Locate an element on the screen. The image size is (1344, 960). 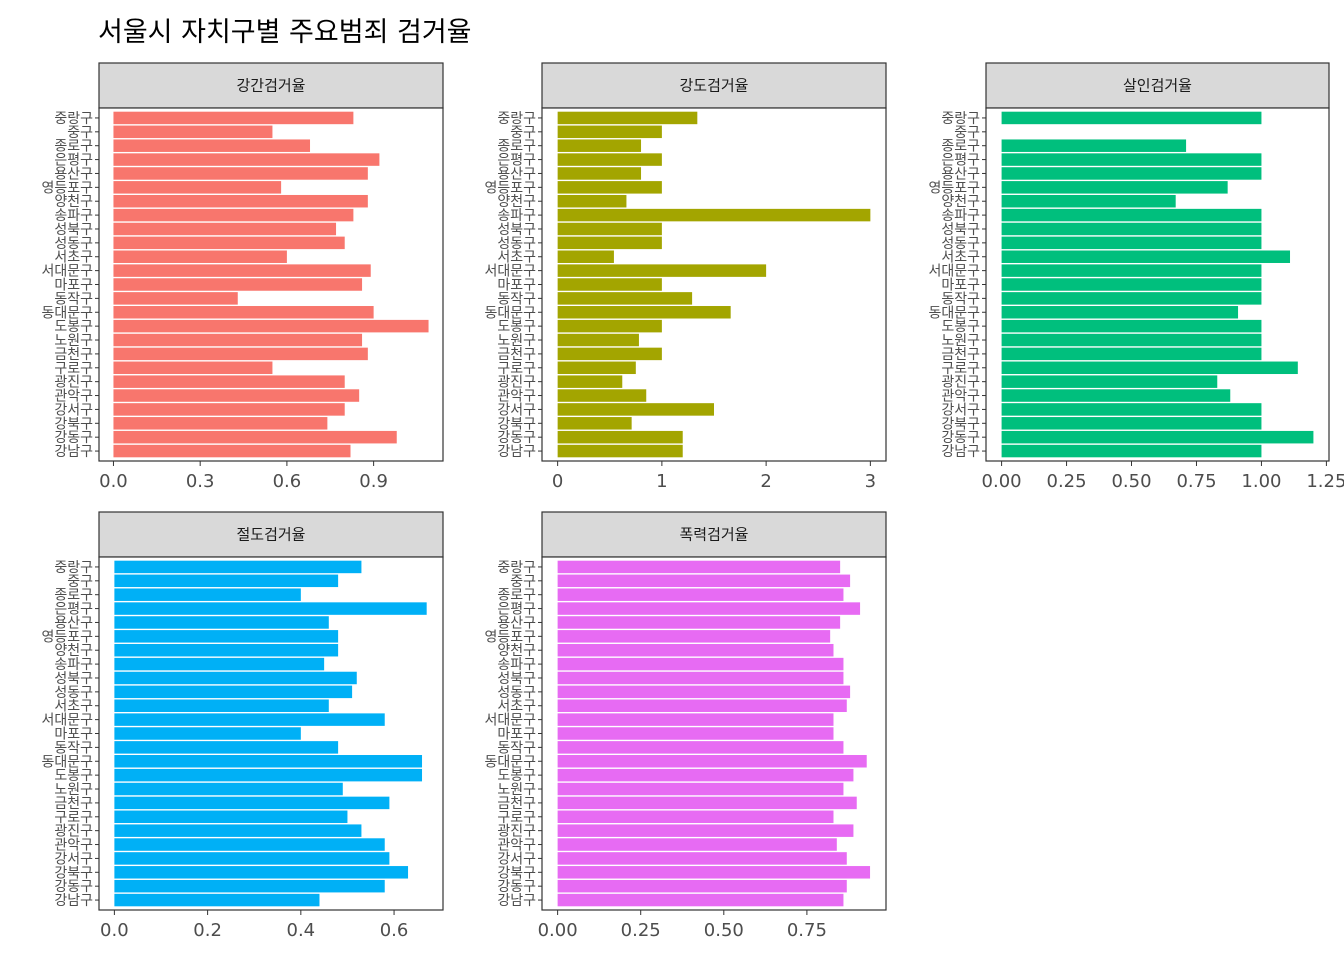
x-tick-label: 0.75 is located at coordinates (807, 930).